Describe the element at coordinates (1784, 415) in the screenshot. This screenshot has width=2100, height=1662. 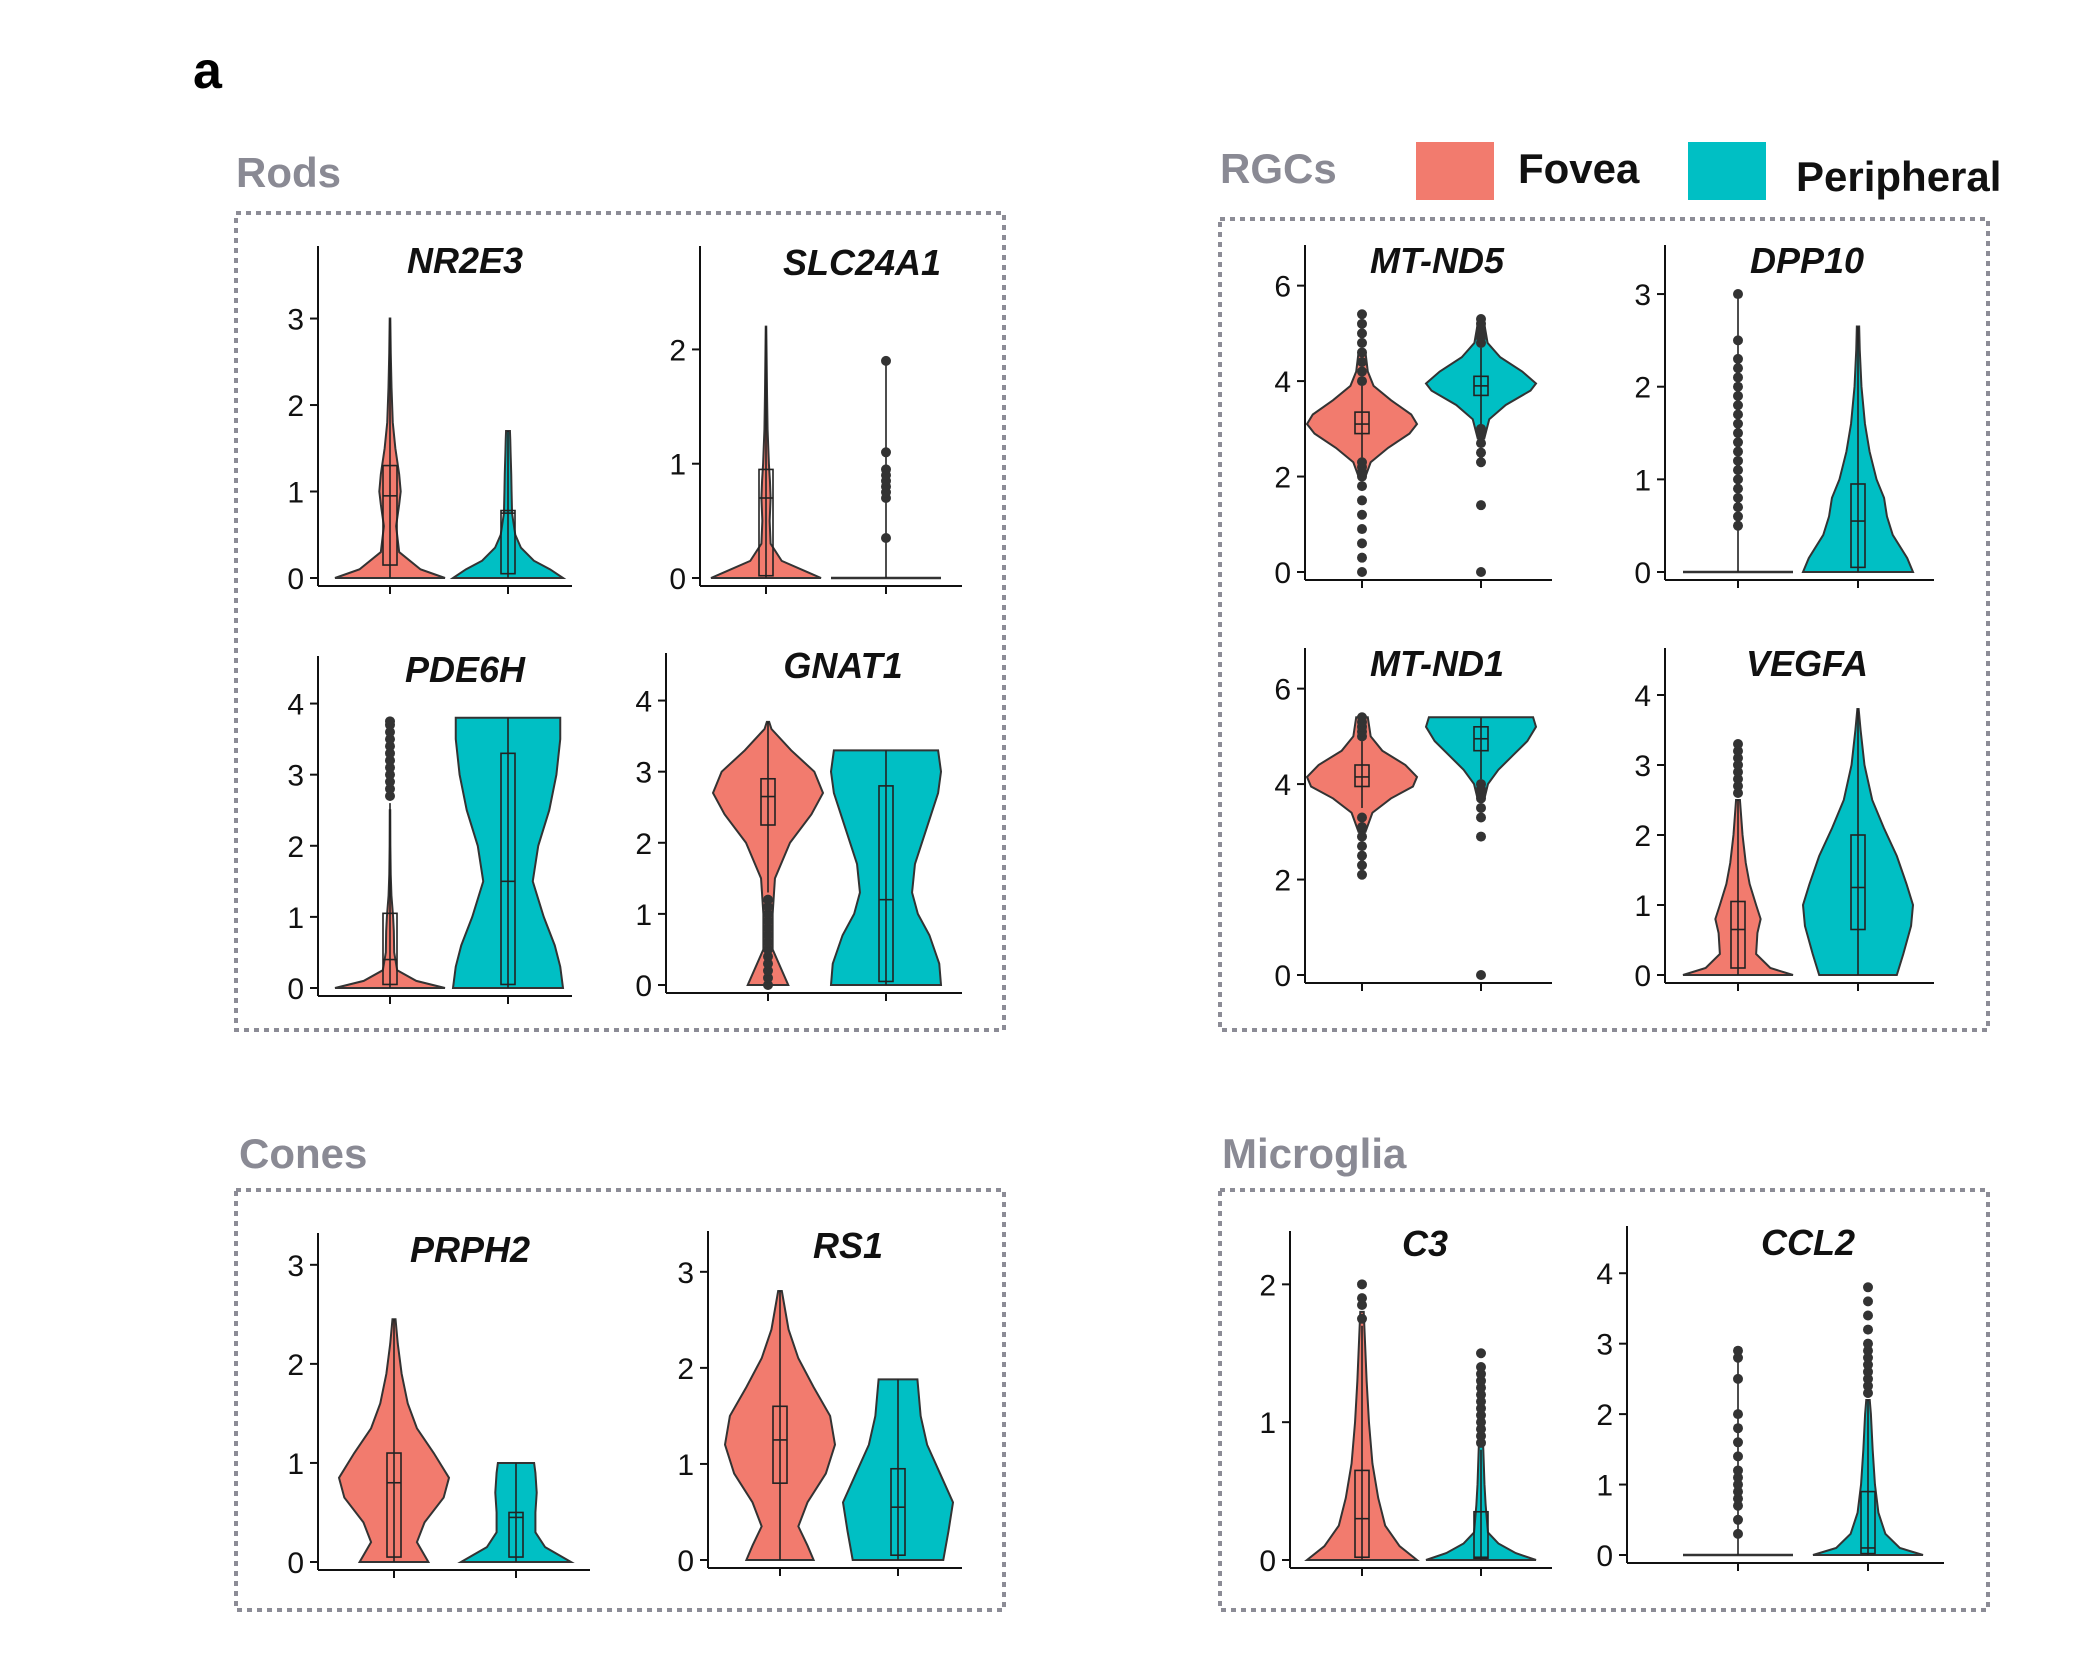
I see `violin-plot-dpp10: 0 1 2 3 DPP10` at that location.